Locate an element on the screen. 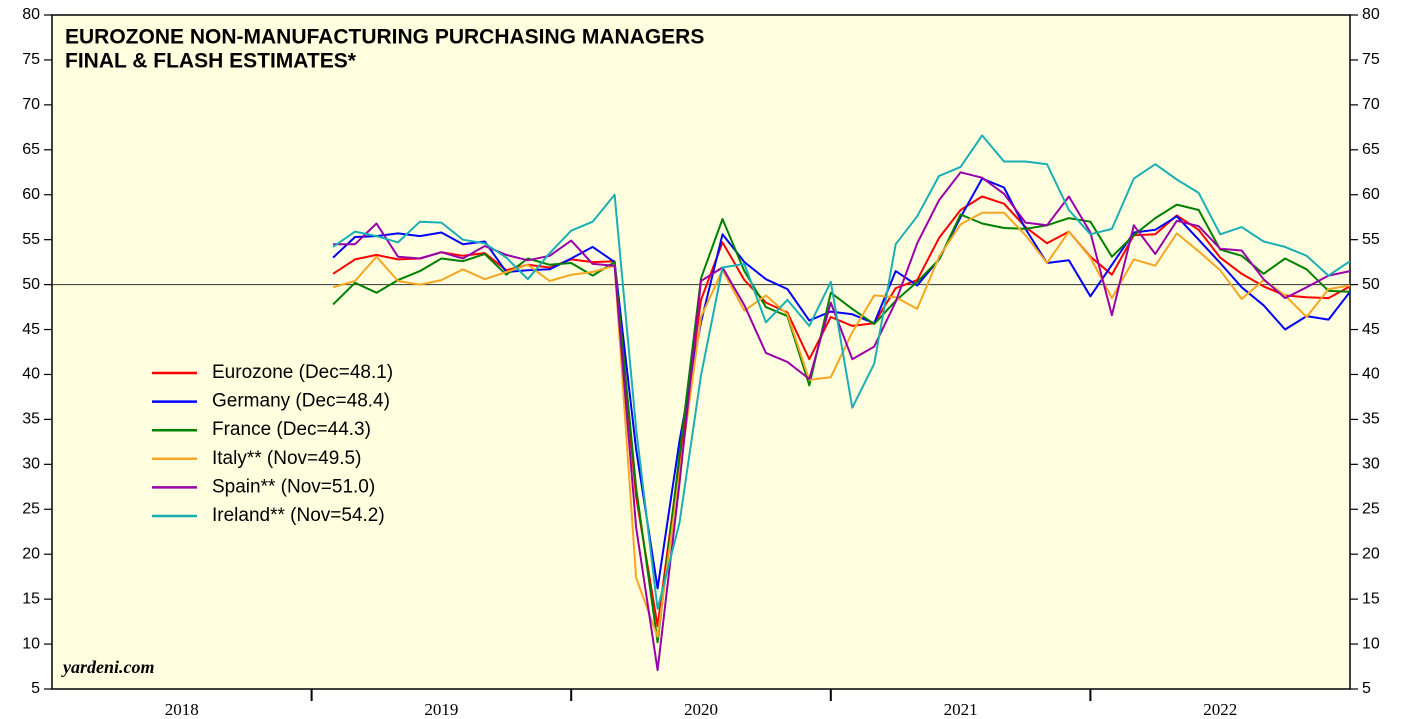 Image resolution: width=1408 pixels, height=719 pixels. y-tick-label: 65 is located at coordinates (31, 149).